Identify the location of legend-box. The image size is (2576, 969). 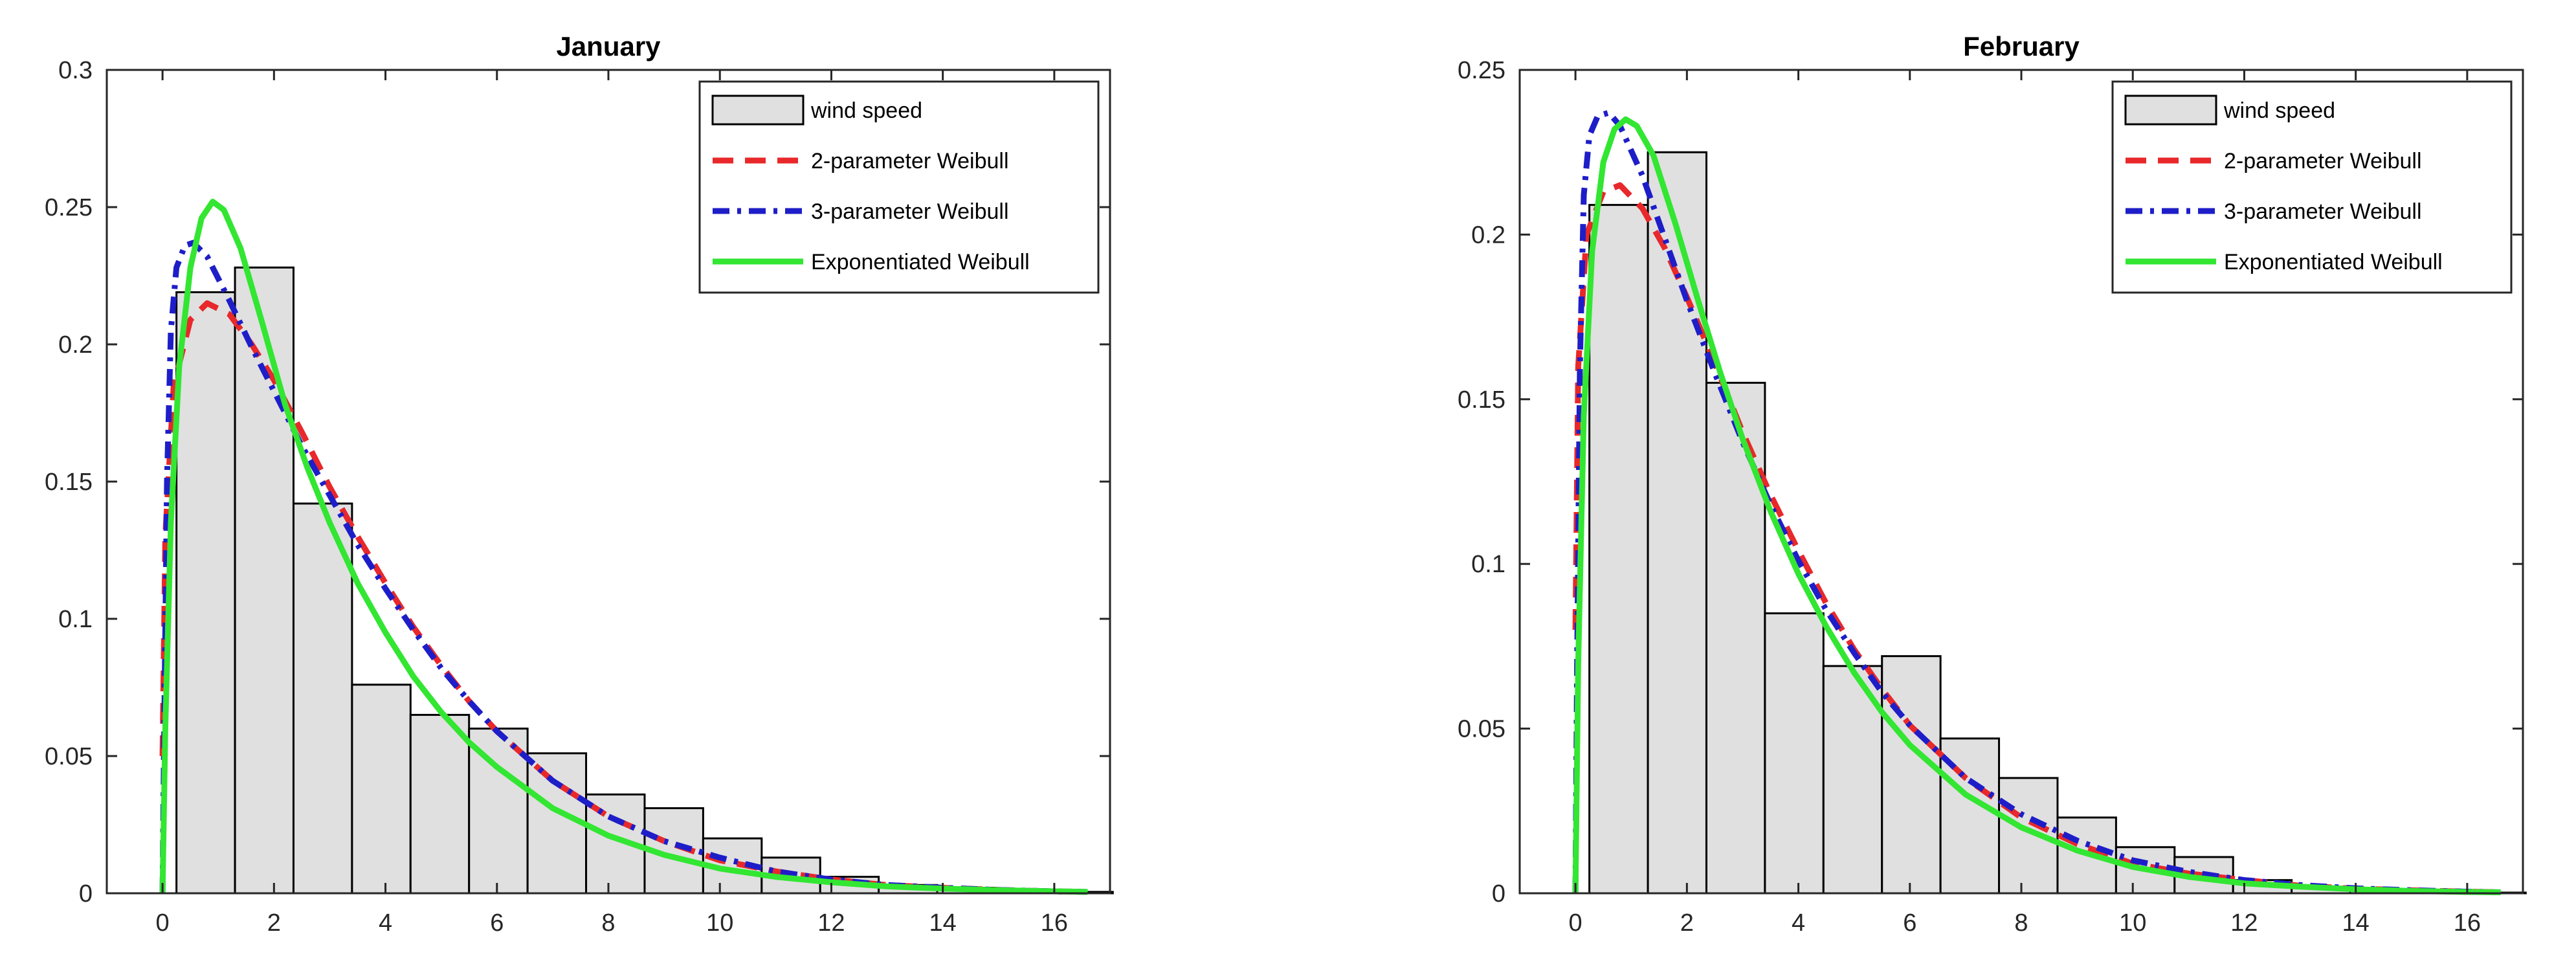
(899, 187).